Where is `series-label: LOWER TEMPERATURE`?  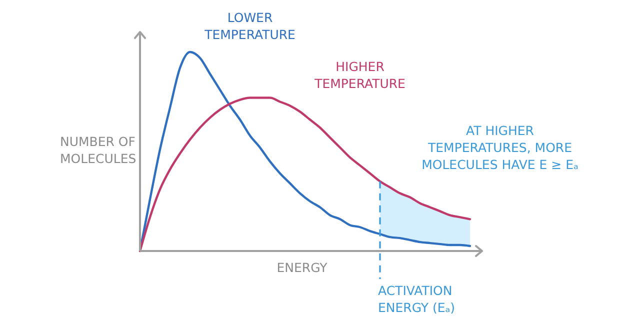 series-label: LOWER TEMPERATURE is located at coordinates (250, 26).